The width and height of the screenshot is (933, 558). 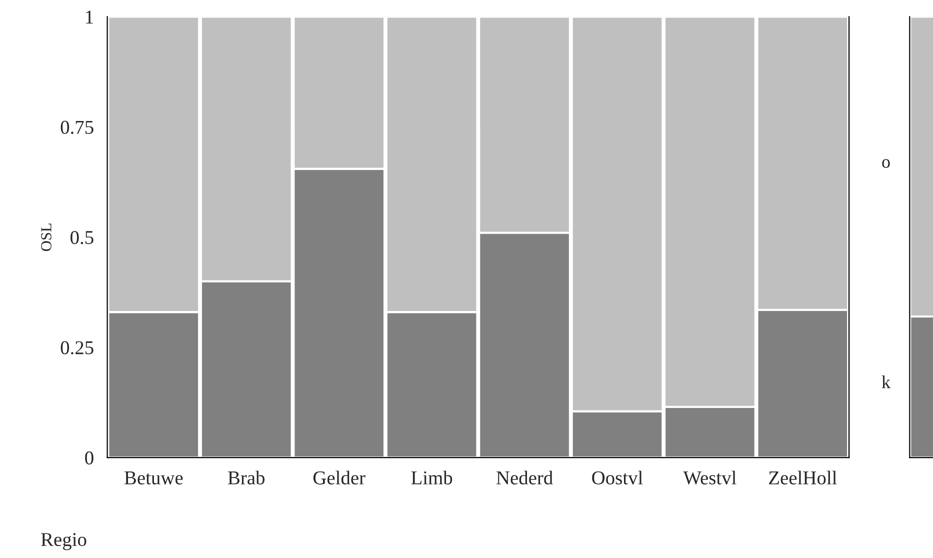 What do you see at coordinates (524, 477) in the screenshot?
I see `x-tick-label: Nederd` at bounding box center [524, 477].